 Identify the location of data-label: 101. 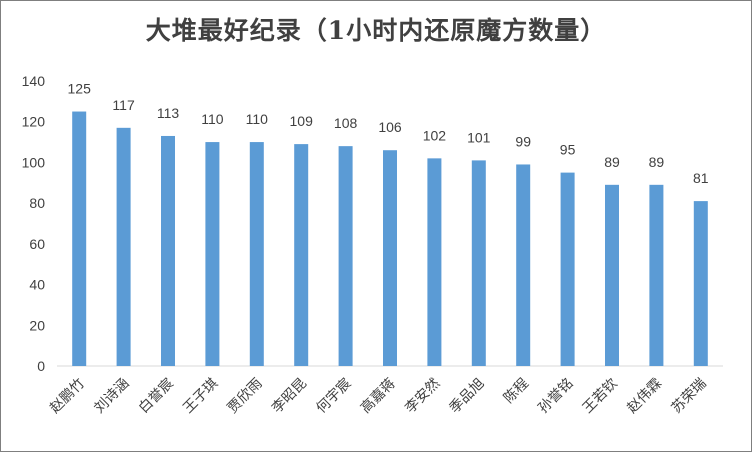
(479, 137).